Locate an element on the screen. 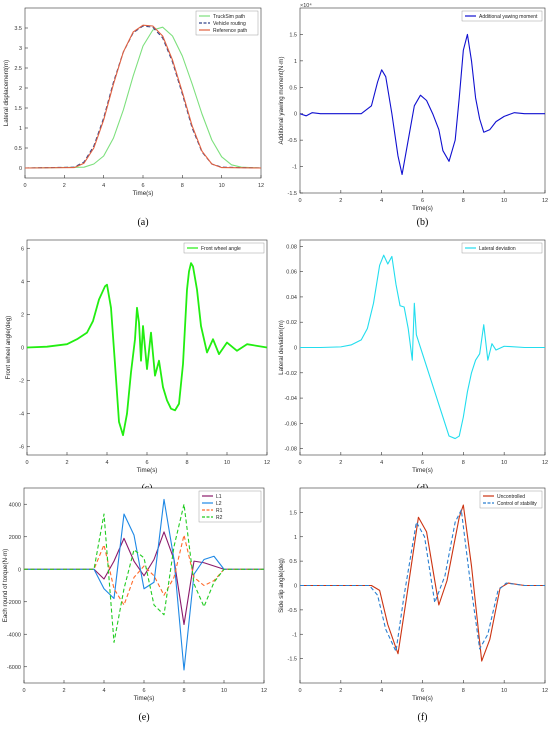 The width and height of the screenshot is (550, 732). y-axis-label: Lateral deviation(m) is located at coordinates (281, 347).